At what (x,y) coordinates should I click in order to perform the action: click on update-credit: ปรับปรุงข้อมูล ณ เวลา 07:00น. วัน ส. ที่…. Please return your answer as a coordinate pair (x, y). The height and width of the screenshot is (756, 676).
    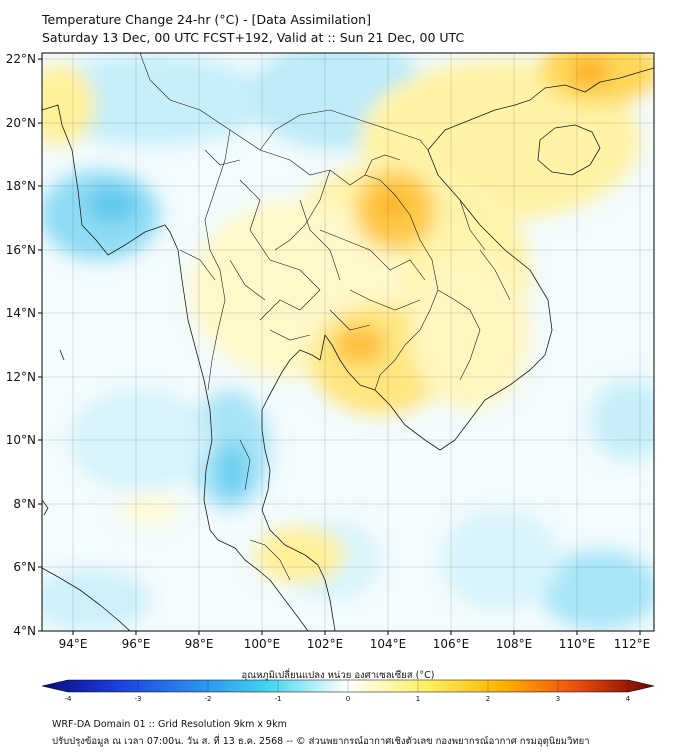
    Looking at the image, I should click on (321, 741).